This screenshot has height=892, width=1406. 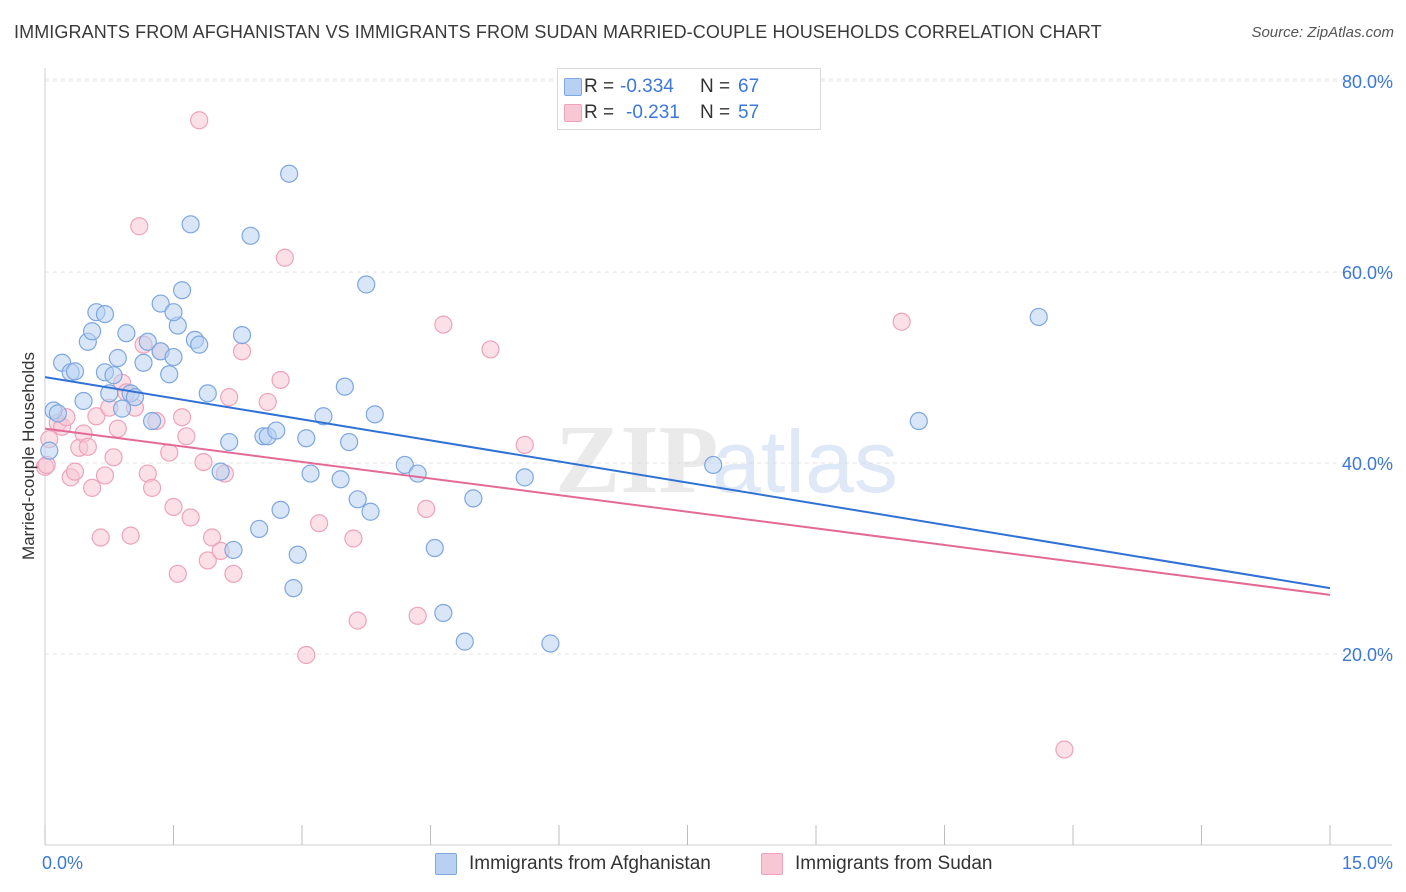 What do you see at coordinates (28, 456) in the screenshot?
I see `y-axis-label: Married-couple Households` at bounding box center [28, 456].